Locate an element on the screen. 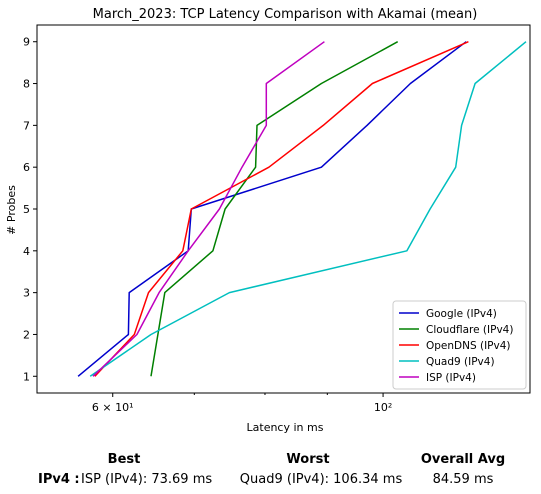 Image resolution: width=541 pixels, height=494 pixels. legend-box is located at coordinates (459, 345).